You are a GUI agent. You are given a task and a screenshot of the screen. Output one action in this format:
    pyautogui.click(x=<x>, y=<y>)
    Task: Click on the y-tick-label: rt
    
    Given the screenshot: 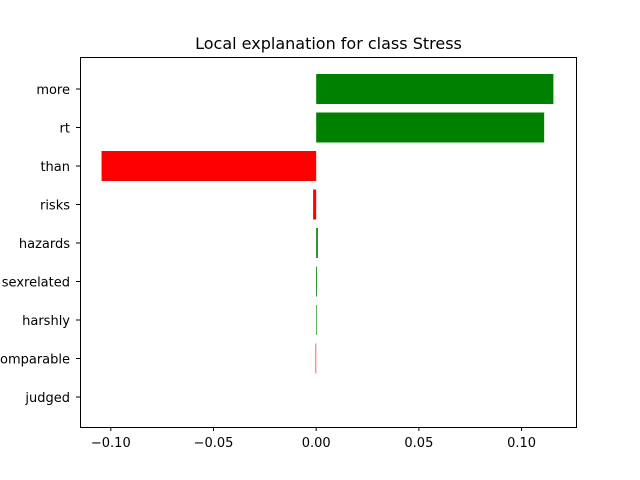 What is the action you would take?
    pyautogui.click(x=65, y=129)
    